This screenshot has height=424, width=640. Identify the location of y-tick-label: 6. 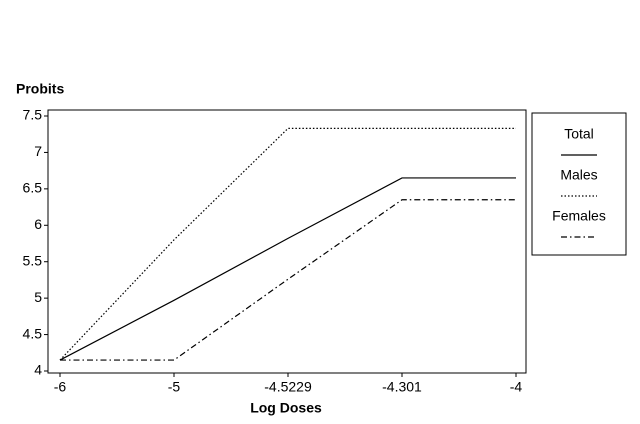
(38, 224).